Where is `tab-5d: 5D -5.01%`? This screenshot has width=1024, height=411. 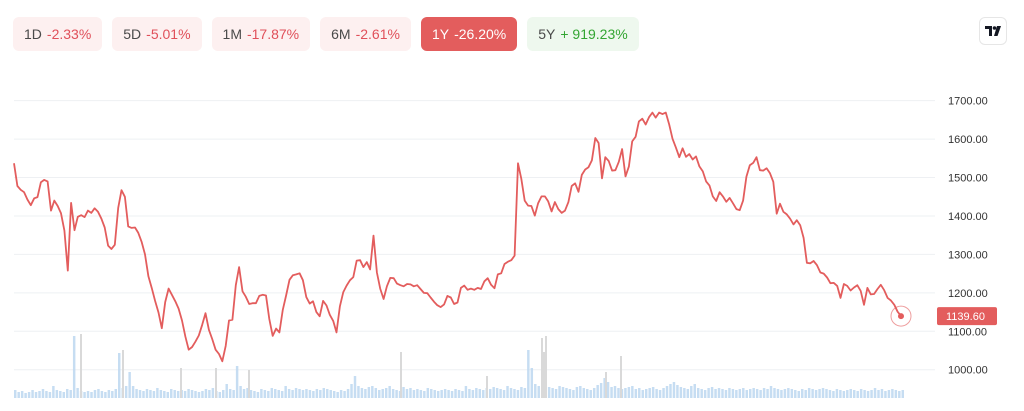
tab-5d: 5D -5.01% is located at coordinates (157, 34).